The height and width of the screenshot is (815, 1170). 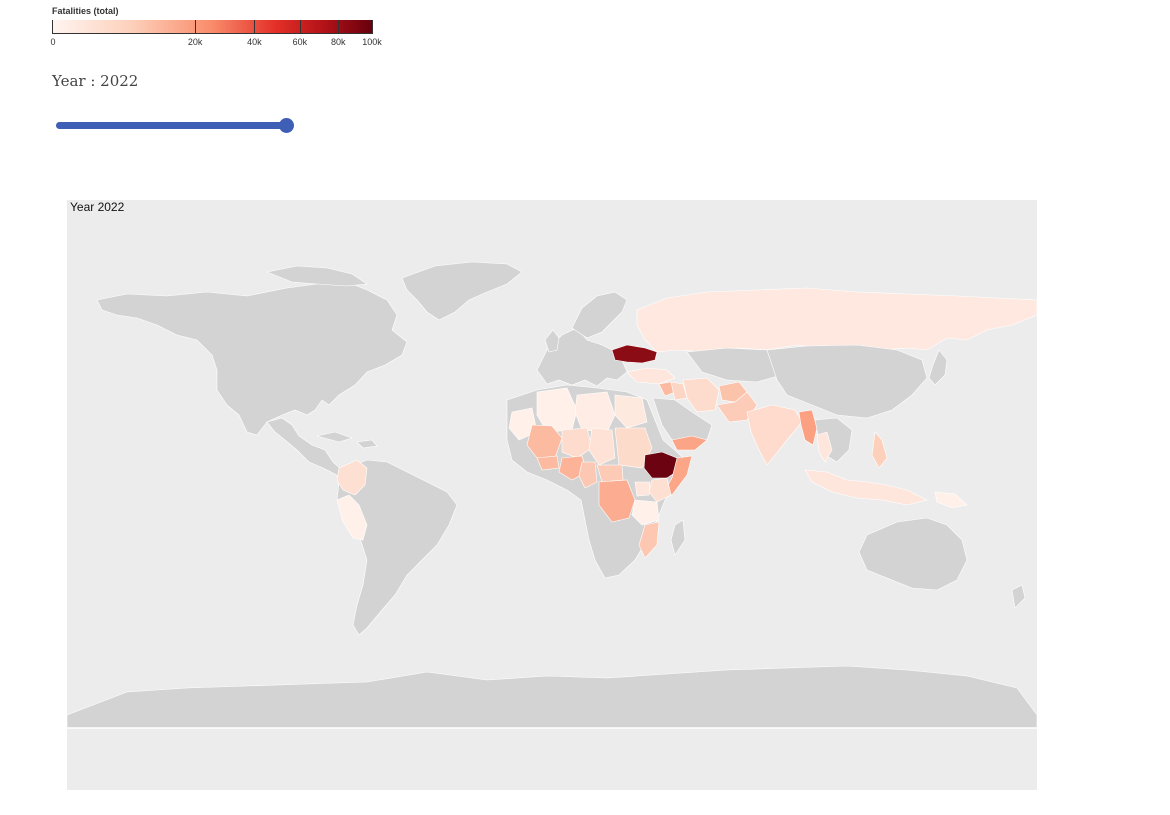 I want to click on ukraine, so click(x=634, y=354).